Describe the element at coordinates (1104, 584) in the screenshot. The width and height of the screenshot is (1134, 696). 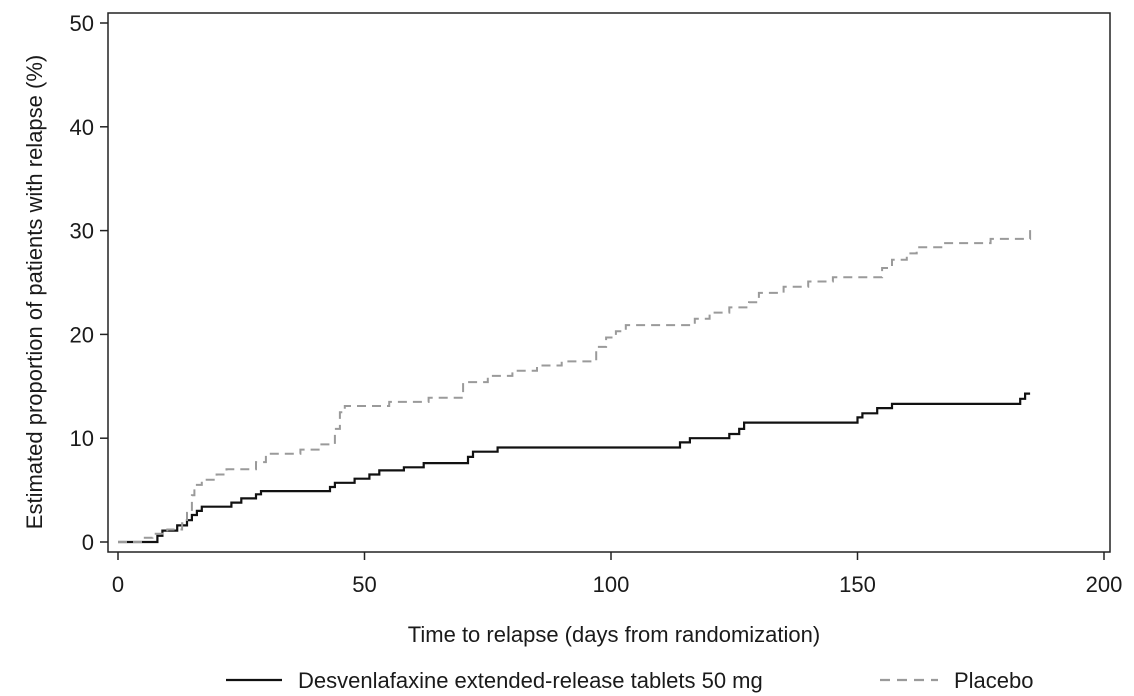
I see `x-tick-label: 200` at that location.